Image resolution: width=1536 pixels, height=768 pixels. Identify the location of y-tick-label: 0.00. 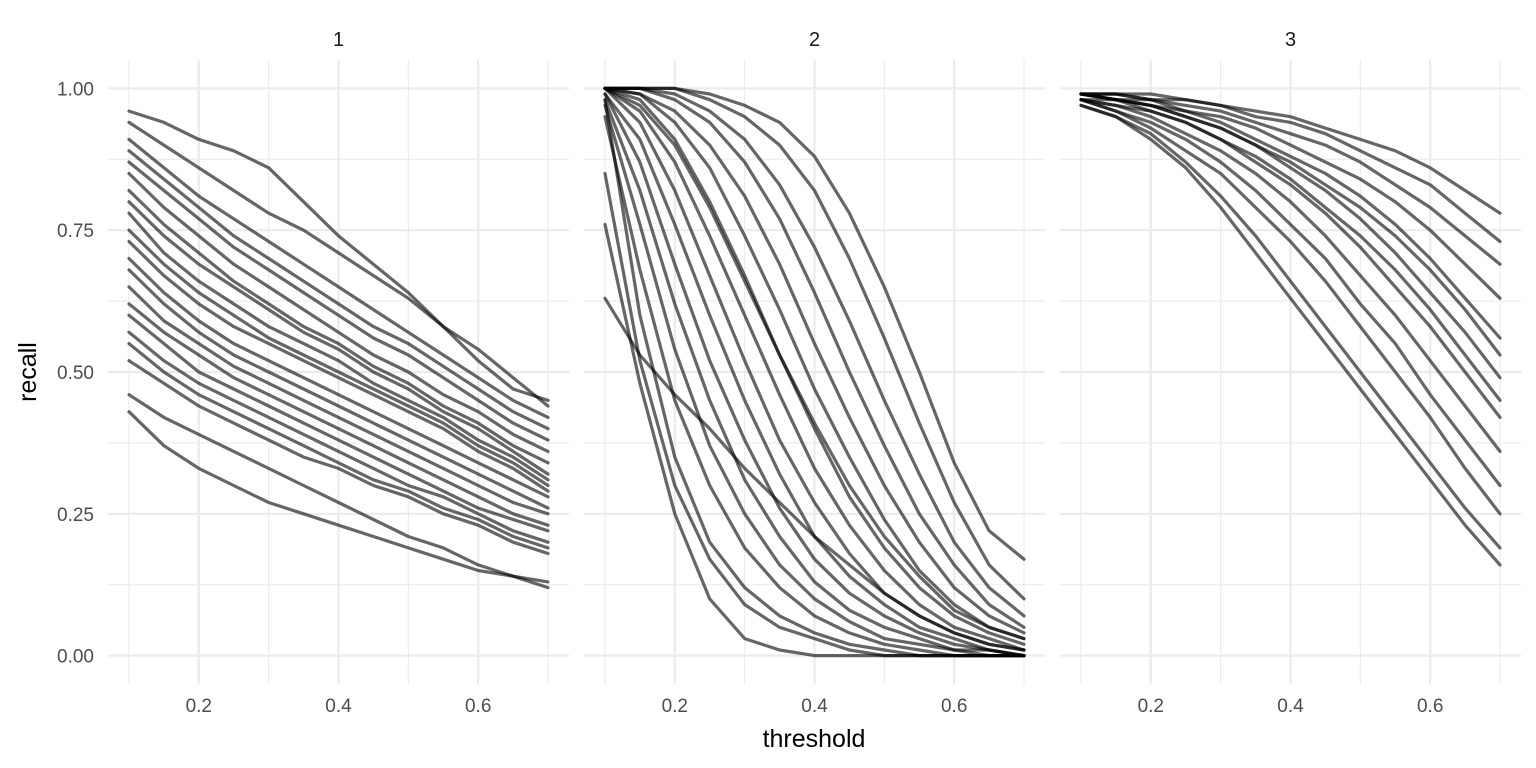
(75, 657).